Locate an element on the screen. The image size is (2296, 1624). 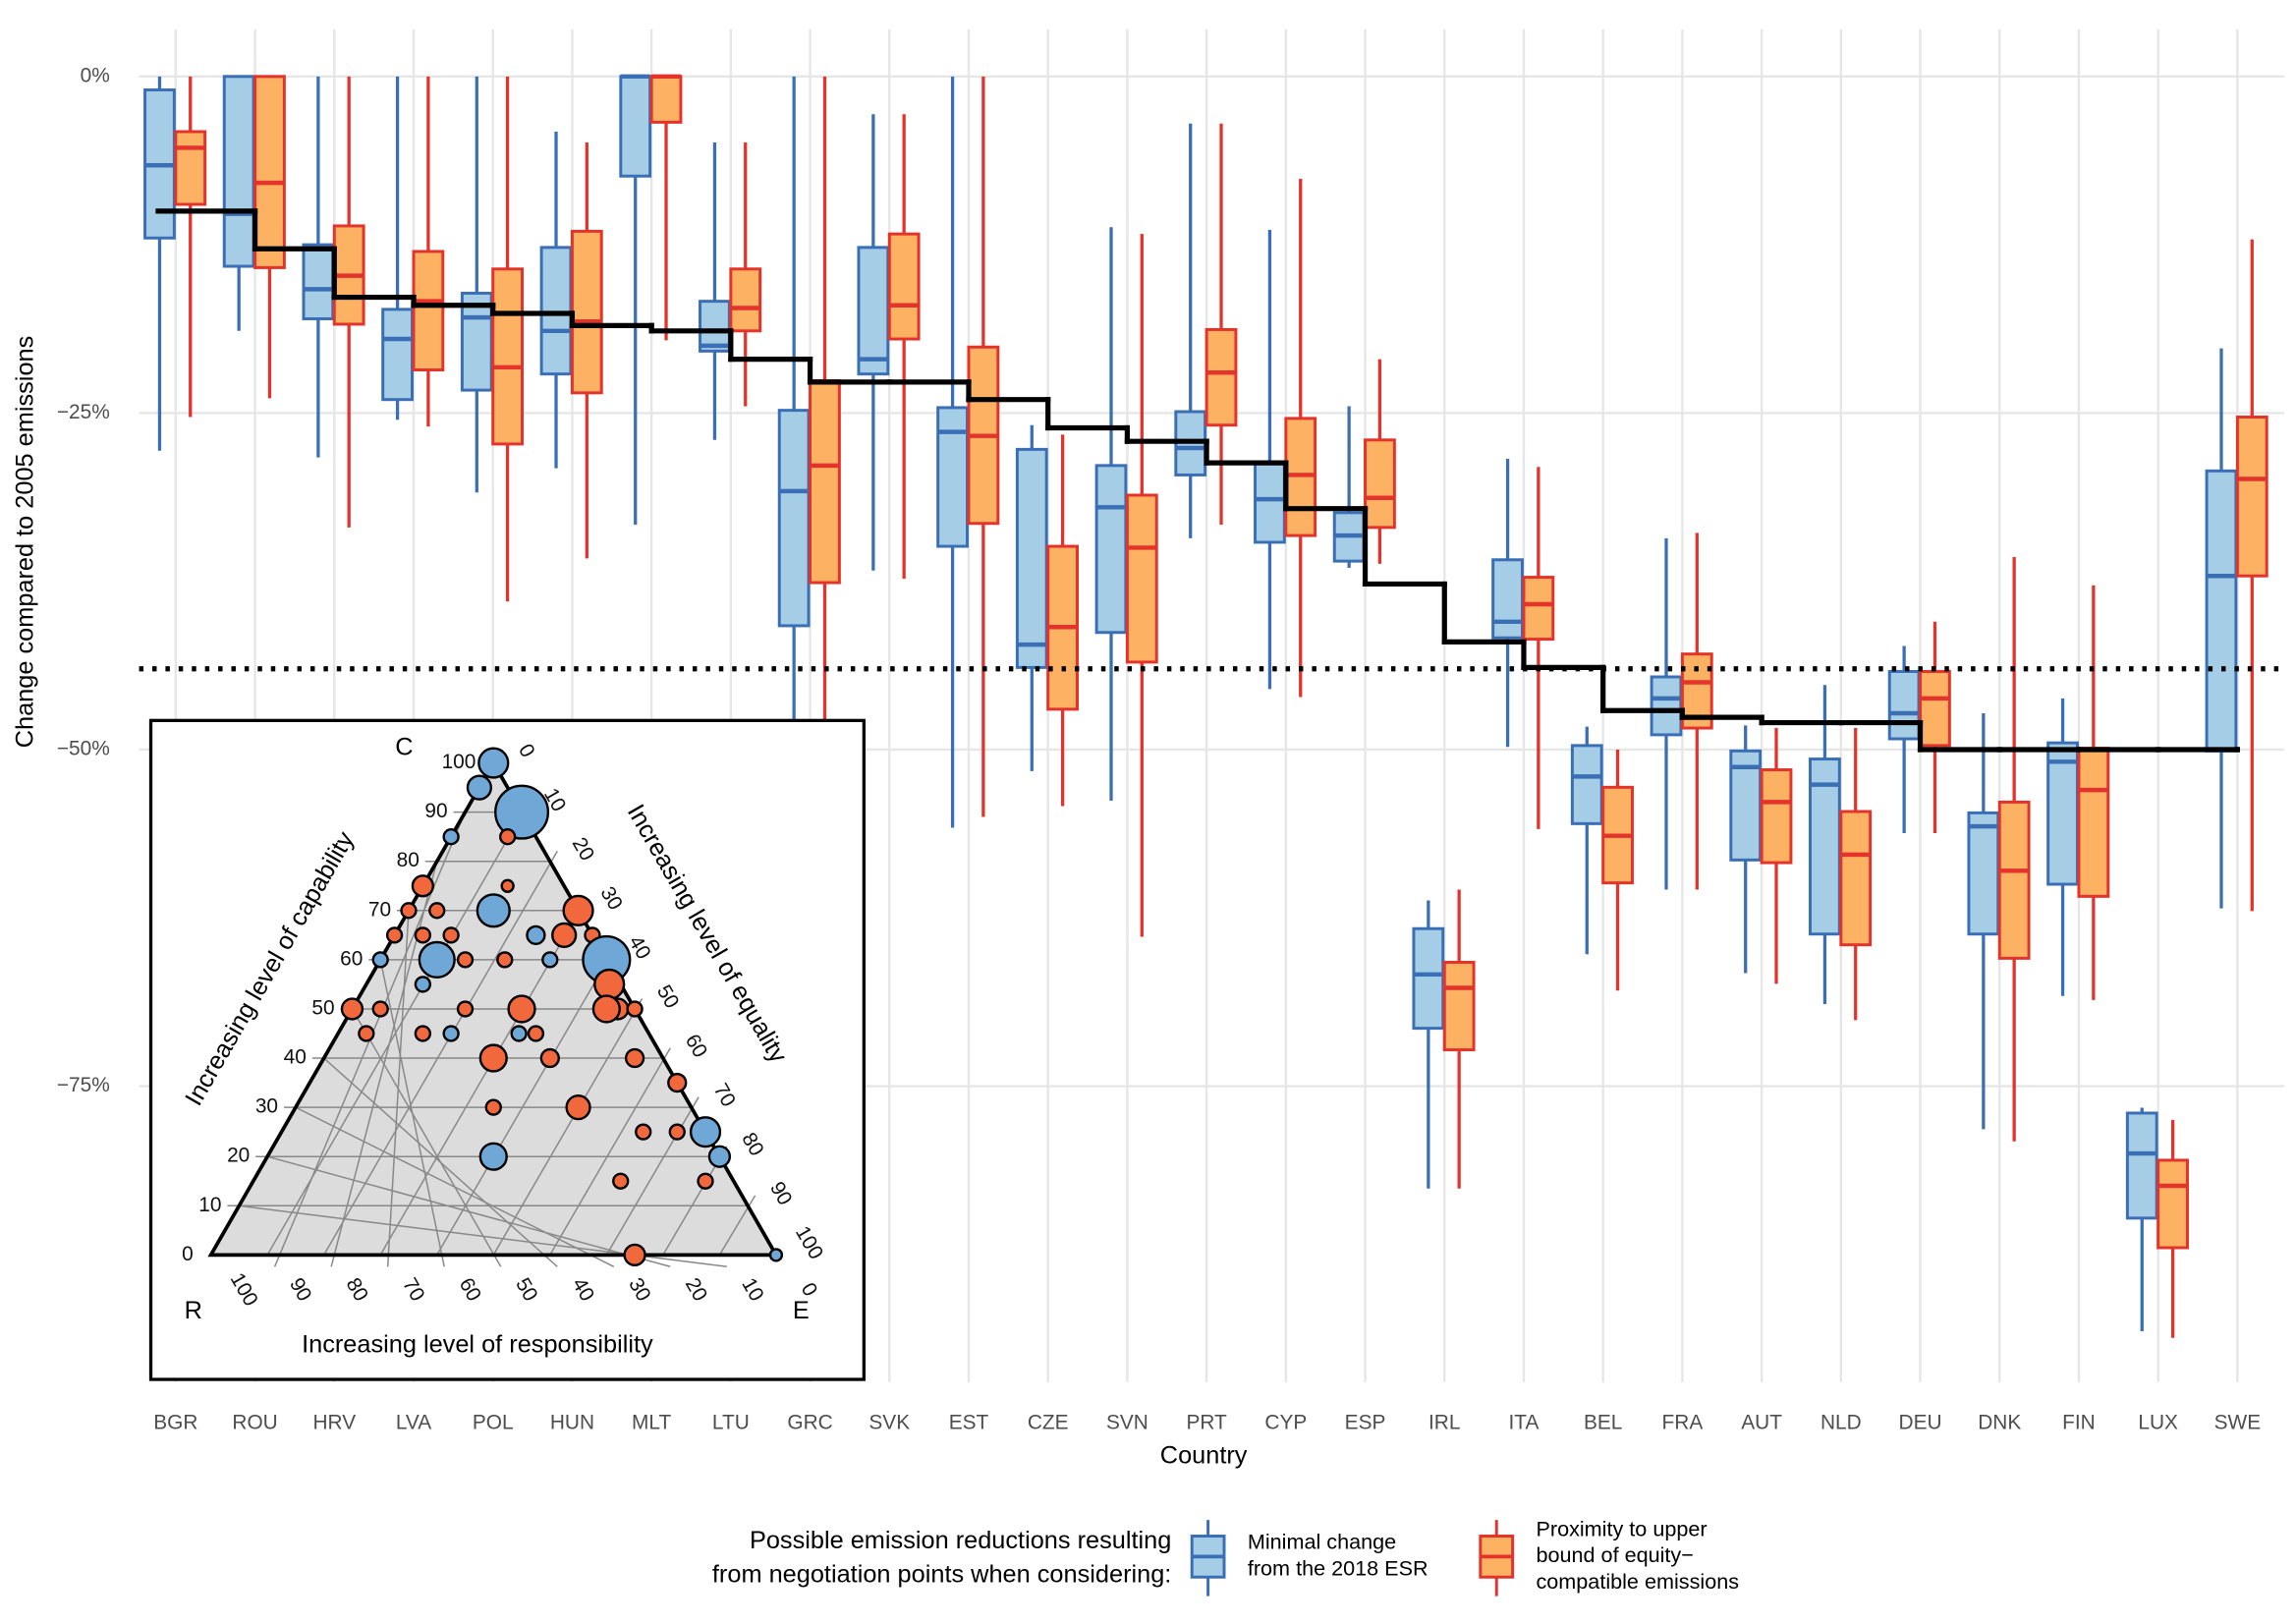
x-tick-label: ROU is located at coordinates (254, 1422).